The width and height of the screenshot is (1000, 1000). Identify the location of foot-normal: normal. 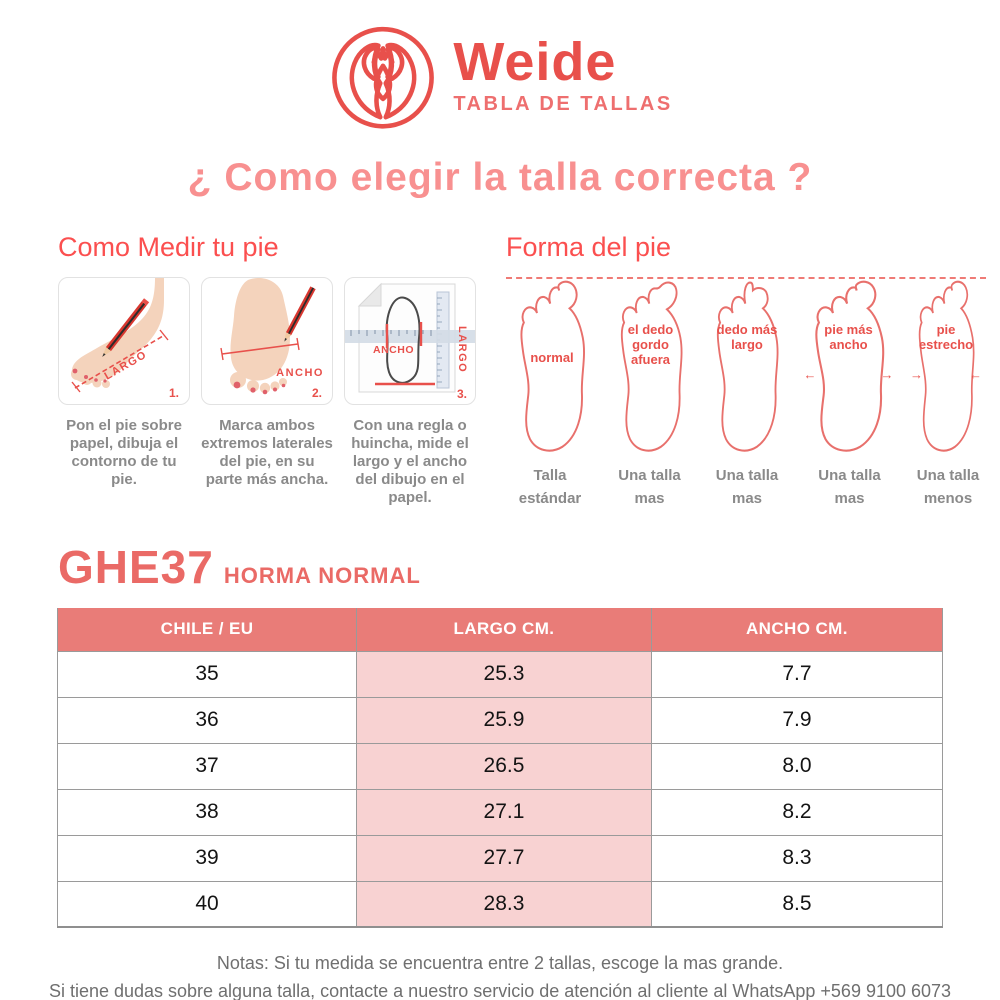
(552, 369).